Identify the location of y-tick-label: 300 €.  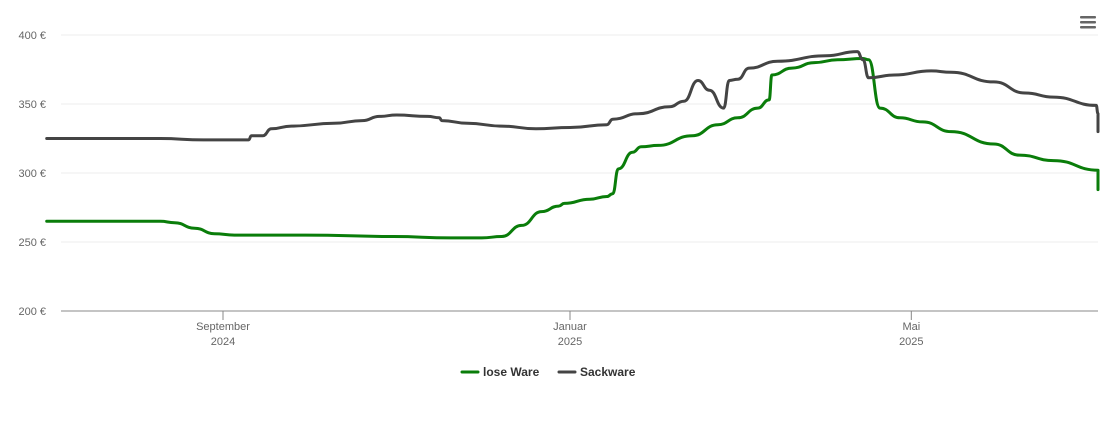
(32, 174).